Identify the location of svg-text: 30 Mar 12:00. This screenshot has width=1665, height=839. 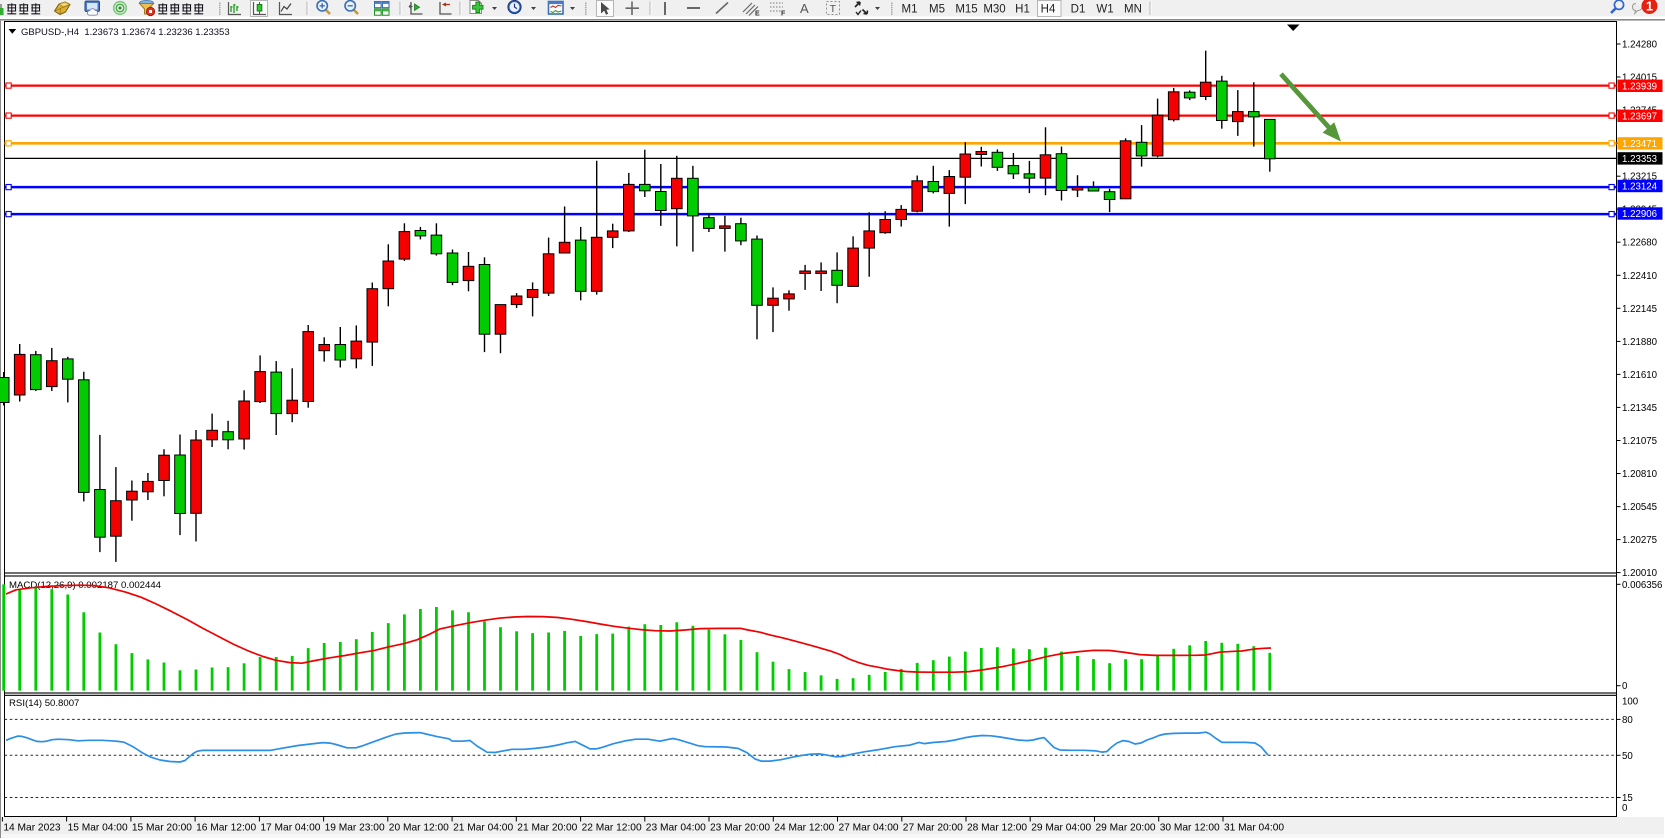
(1190, 828).